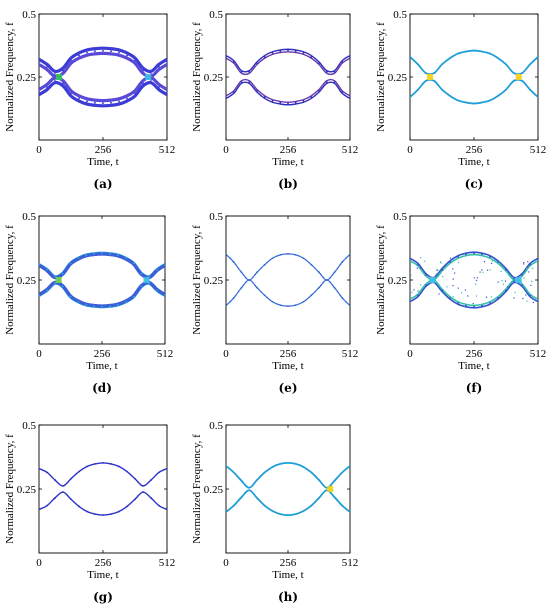 The image size is (550, 606). Describe the element at coordinates (288, 184) in the screenshot. I see `panel-caption: (b)` at that location.